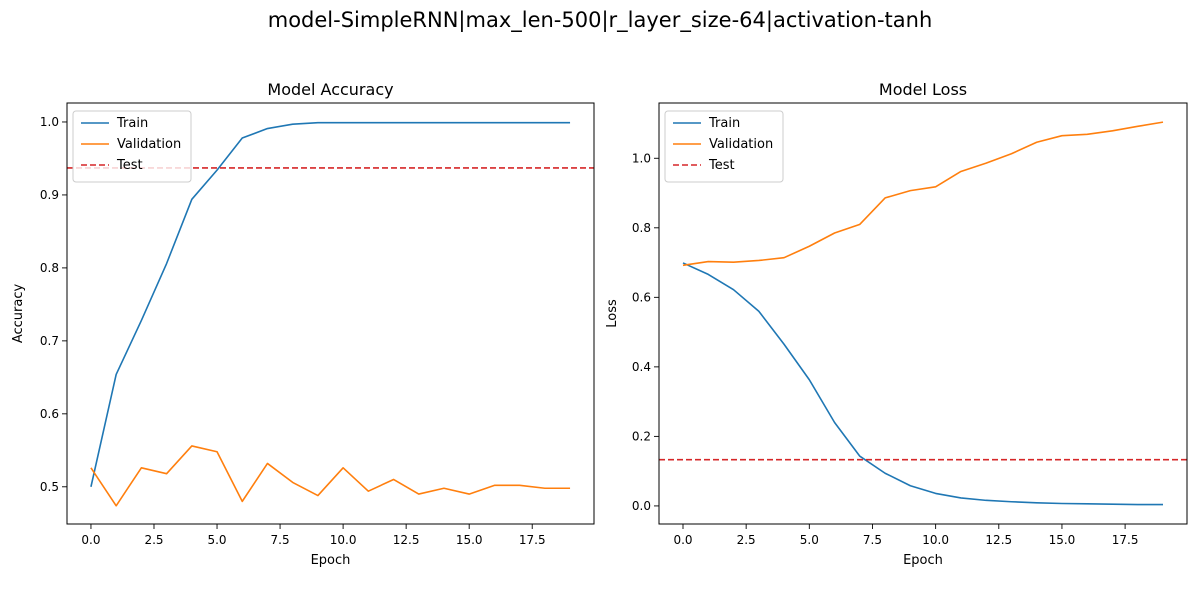 This screenshot has width=1200, height=600. I want to click on chart-2-legend-label-train: Train, so click(724, 123).